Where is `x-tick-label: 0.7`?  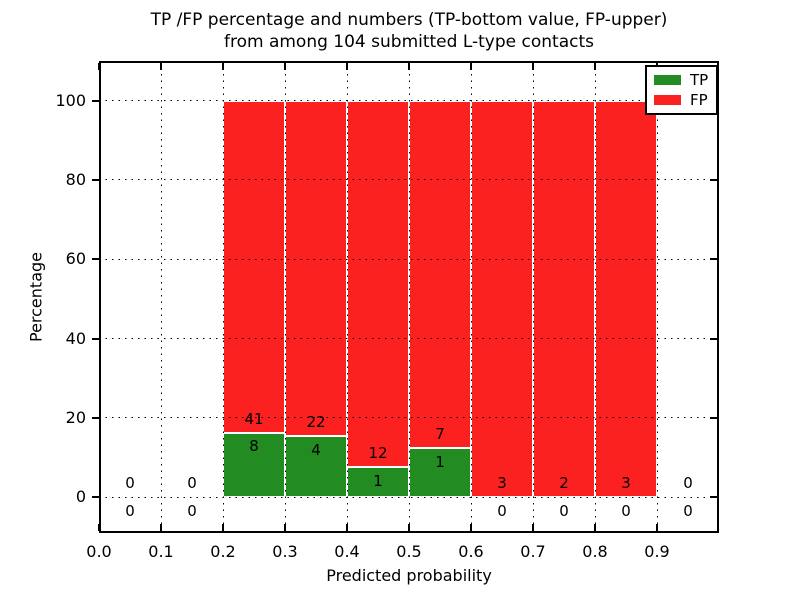
x-tick-label: 0.7 is located at coordinates (533, 551).